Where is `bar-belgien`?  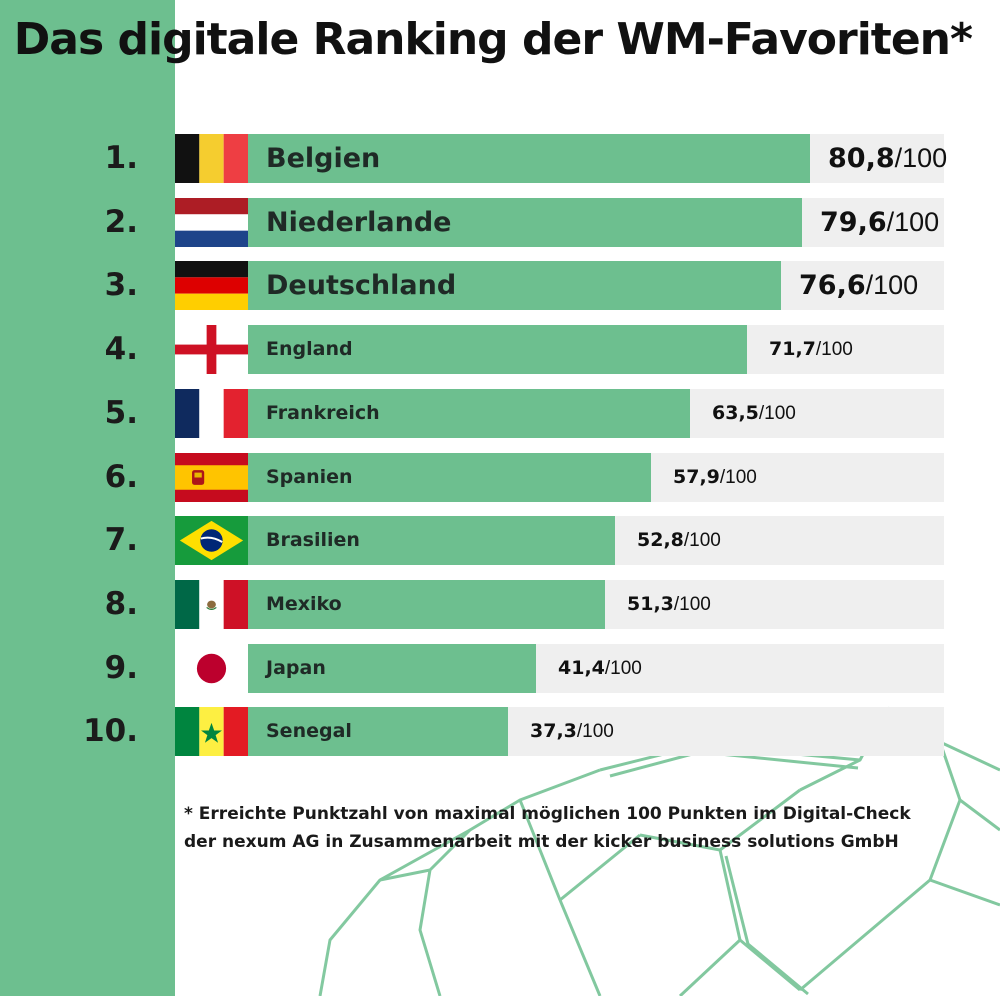
bar-belgien is located at coordinates (529, 158).